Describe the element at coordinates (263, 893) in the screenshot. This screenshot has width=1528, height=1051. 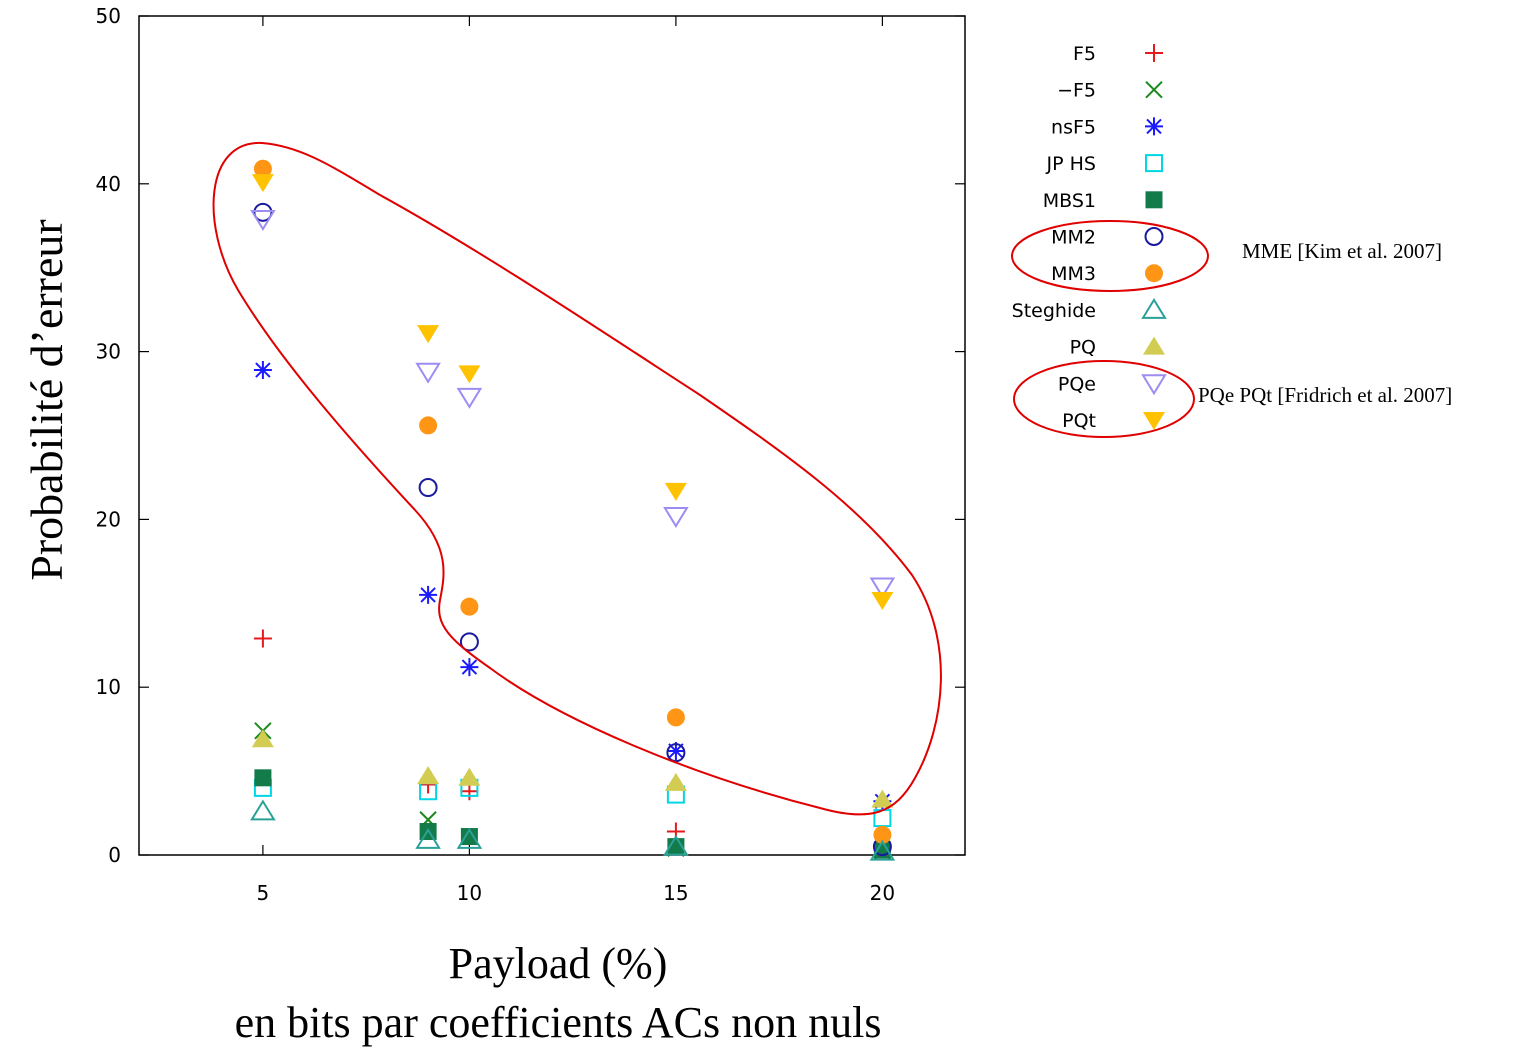
I see `x-tick-label: 5` at that location.